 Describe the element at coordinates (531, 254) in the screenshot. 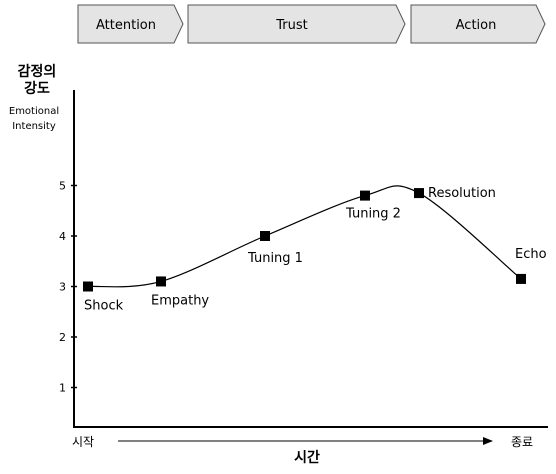

I see `data-point-label: Echo` at that location.